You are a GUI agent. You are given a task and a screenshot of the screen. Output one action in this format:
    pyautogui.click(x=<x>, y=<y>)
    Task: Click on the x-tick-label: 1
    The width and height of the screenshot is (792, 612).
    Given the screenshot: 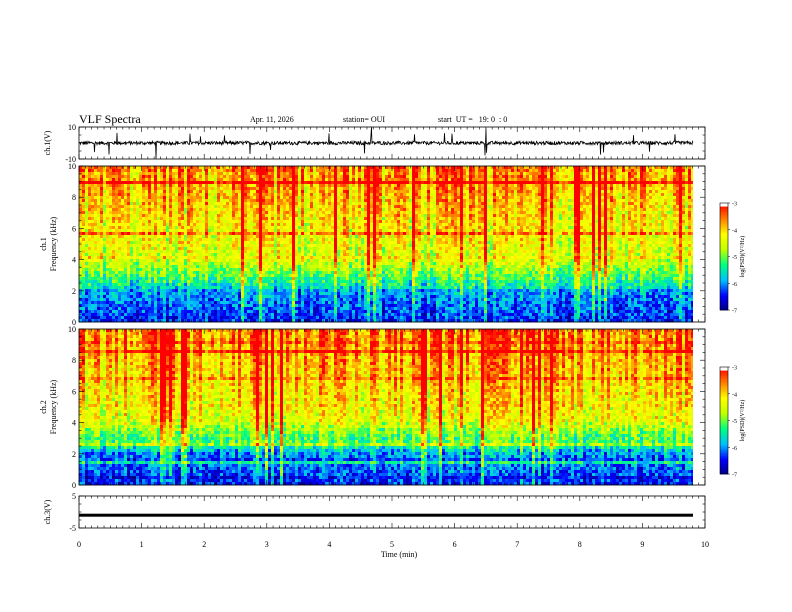 What is the action you would take?
    pyautogui.click(x=142, y=544)
    